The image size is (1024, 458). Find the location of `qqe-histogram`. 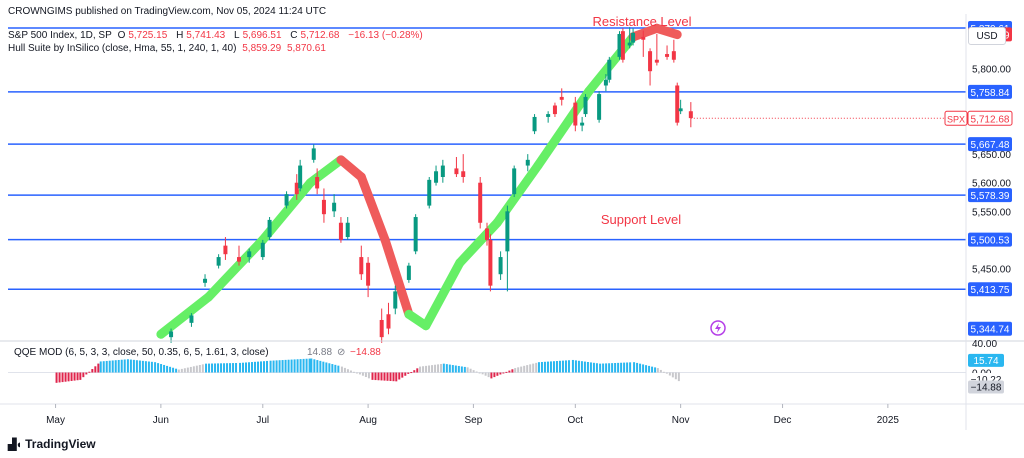

qqe-histogram is located at coordinates (487, 370).